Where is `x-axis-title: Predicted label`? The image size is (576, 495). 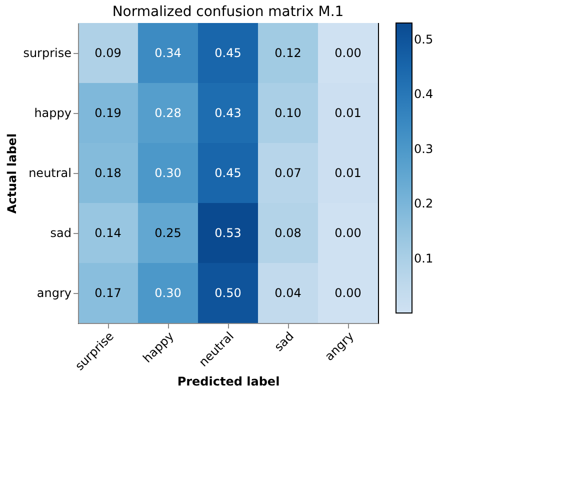
x-axis-title: Predicted label is located at coordinates (228, 381).